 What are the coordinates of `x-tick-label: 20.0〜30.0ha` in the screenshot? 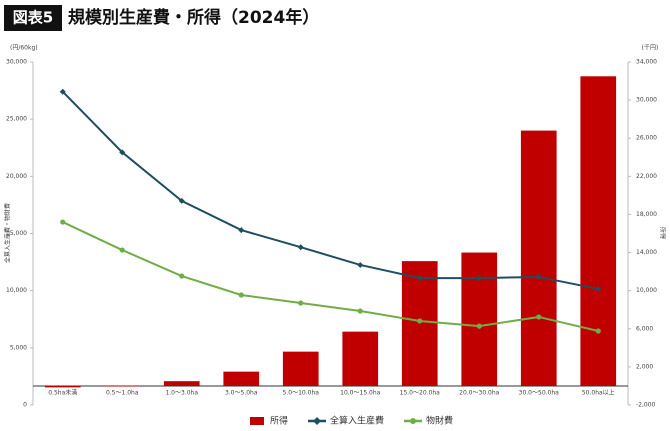 It's located at (479, 393).